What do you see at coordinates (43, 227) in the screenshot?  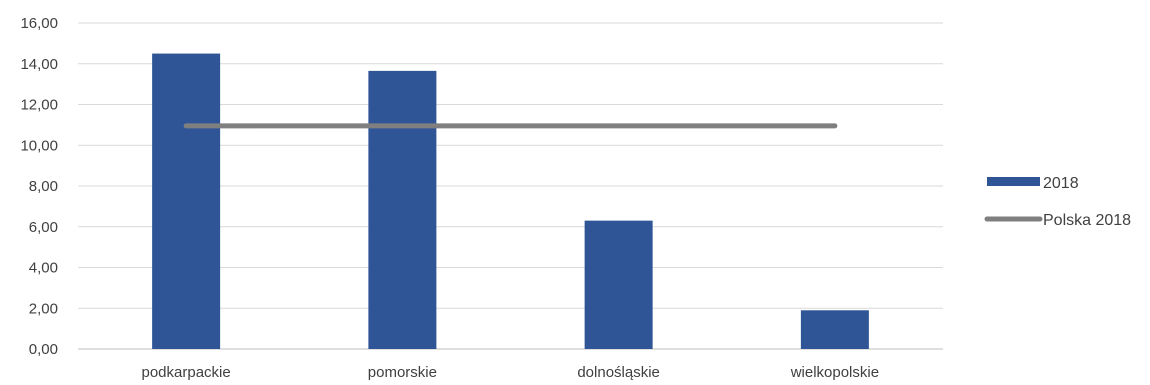 I see `y-tick-label: 6,00` at bounding box center [43, 227].